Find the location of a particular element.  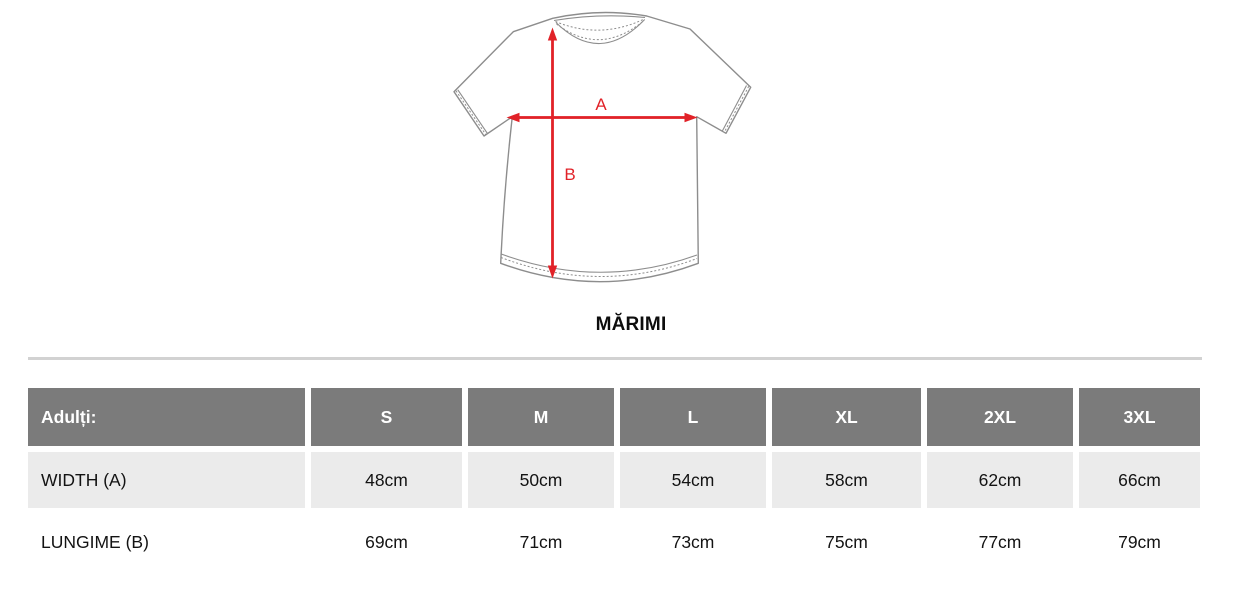

length-label-b: B is located at coordinates (569, 174).